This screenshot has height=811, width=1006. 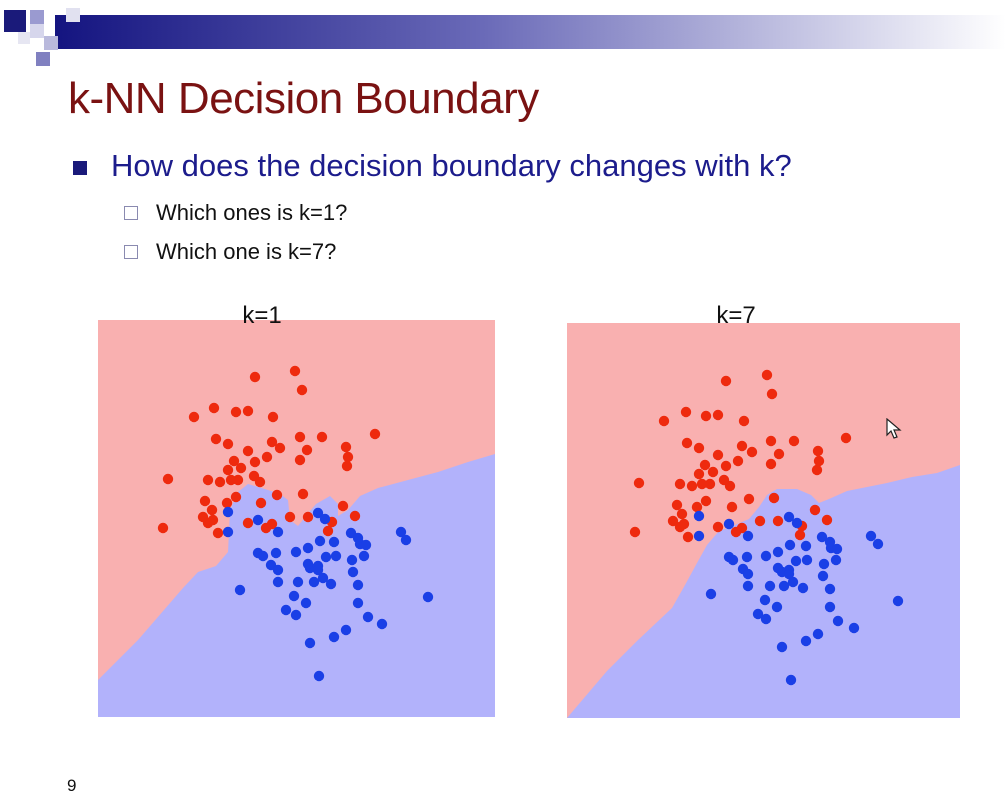 I want to click on page-number: 9, so click(x=72, y=785).